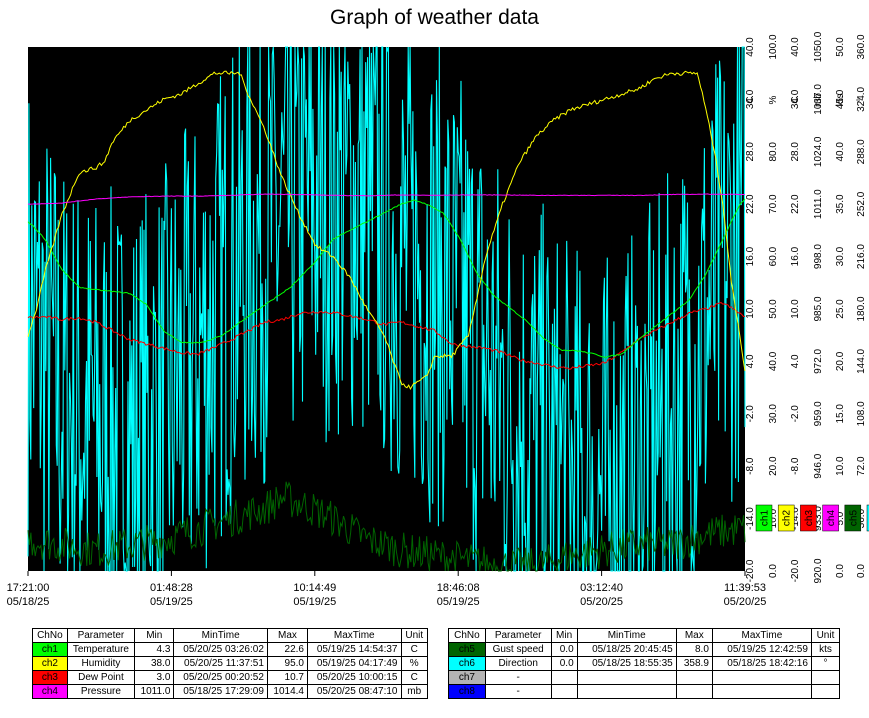 The height and width of the screenshot is (718, 869). Describe the element at coordinates (287, 663) in the screenshot. I see `max-cell: 95.0` at that location.